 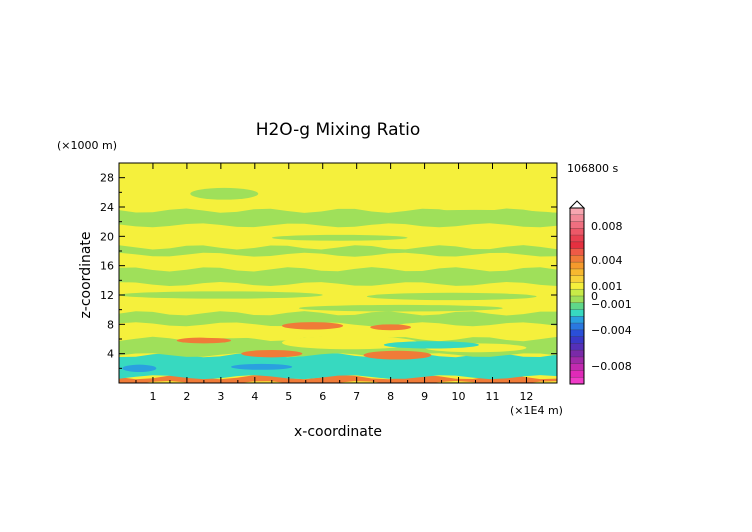 What do you see at coordinates (526, 396) in the screenshot?
I see `x-tick-label: 12` at bounding box center [526, 396].